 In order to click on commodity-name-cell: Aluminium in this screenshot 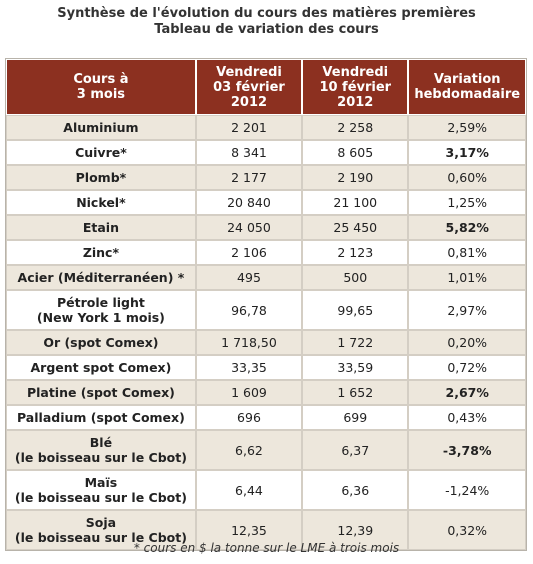, I will do `click(101, 127)`.